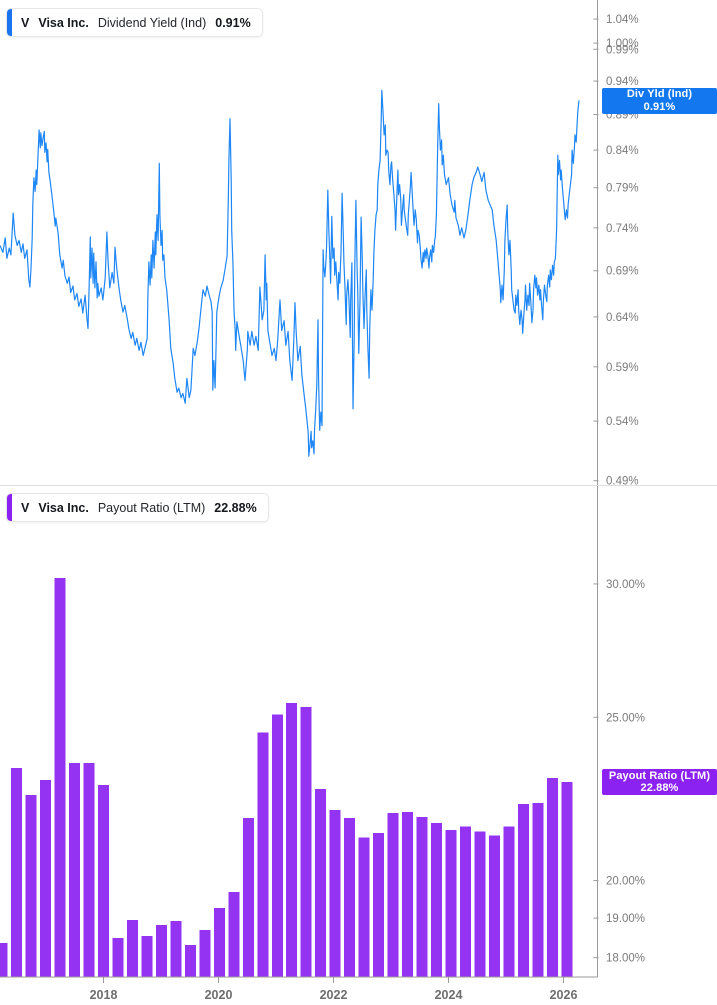  I want to click on x-axis-year-label: 2018, so click(104, 995).